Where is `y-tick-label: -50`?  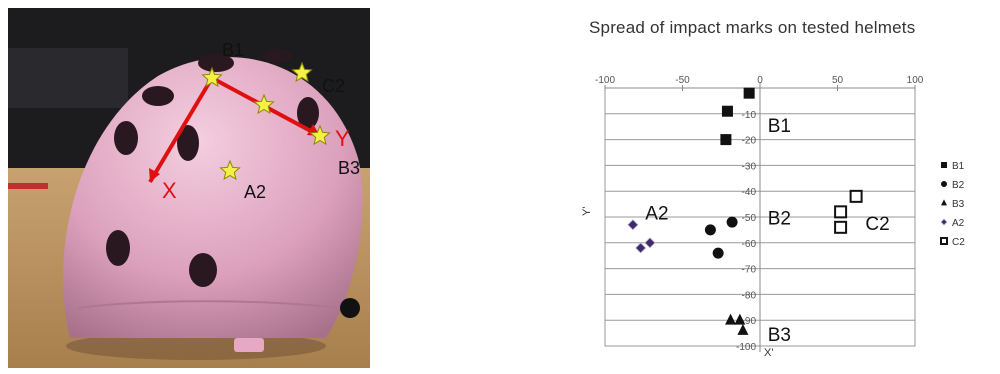
y-tick-label: -50 is located at coordinates (749, 218).